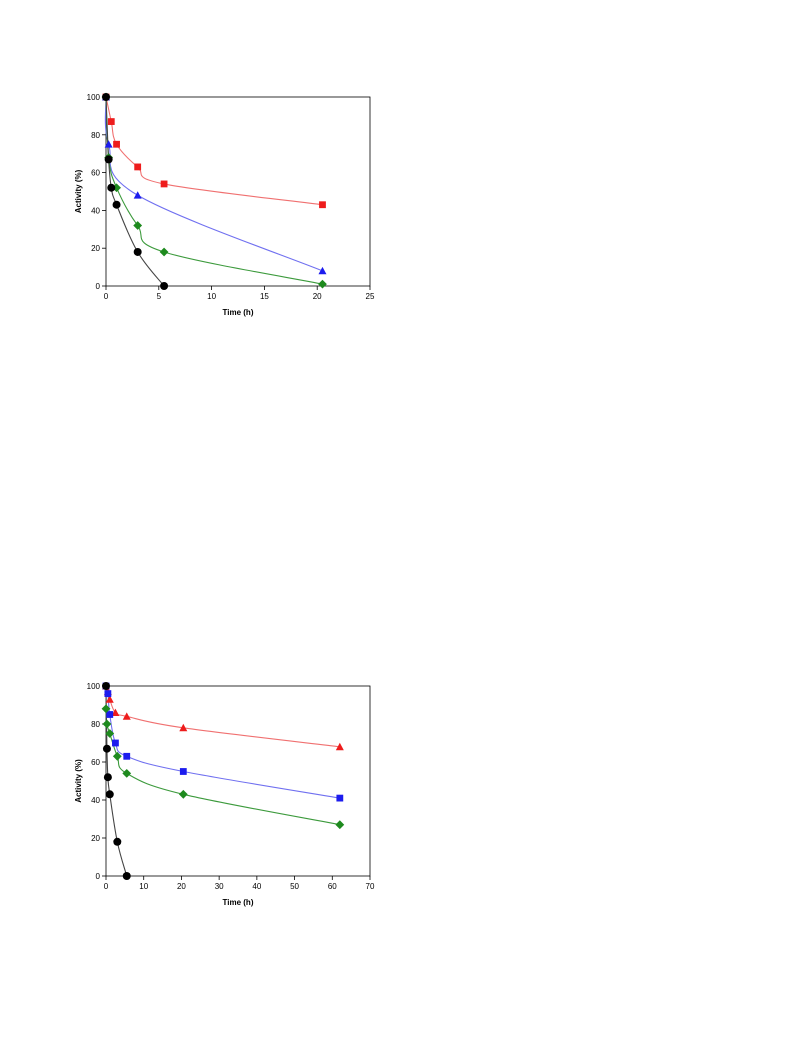 The width and height of the screenshot is (793, 1057). I want to click on x-tick-label: 50, so click(294, 886).